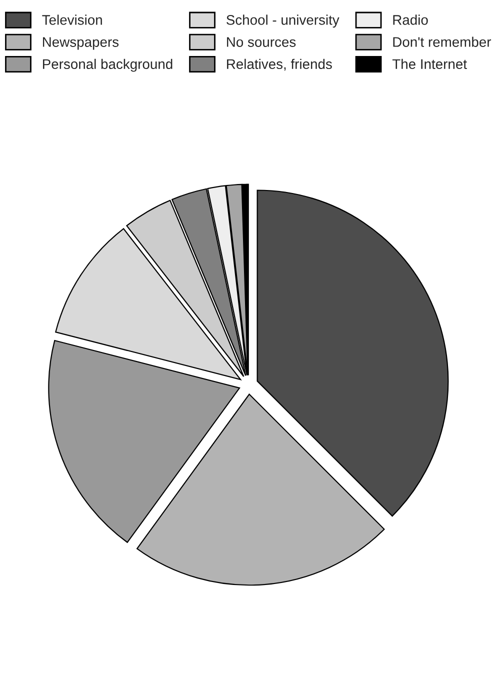  I want to click on legend-label: The Internet, so click(429, 64).